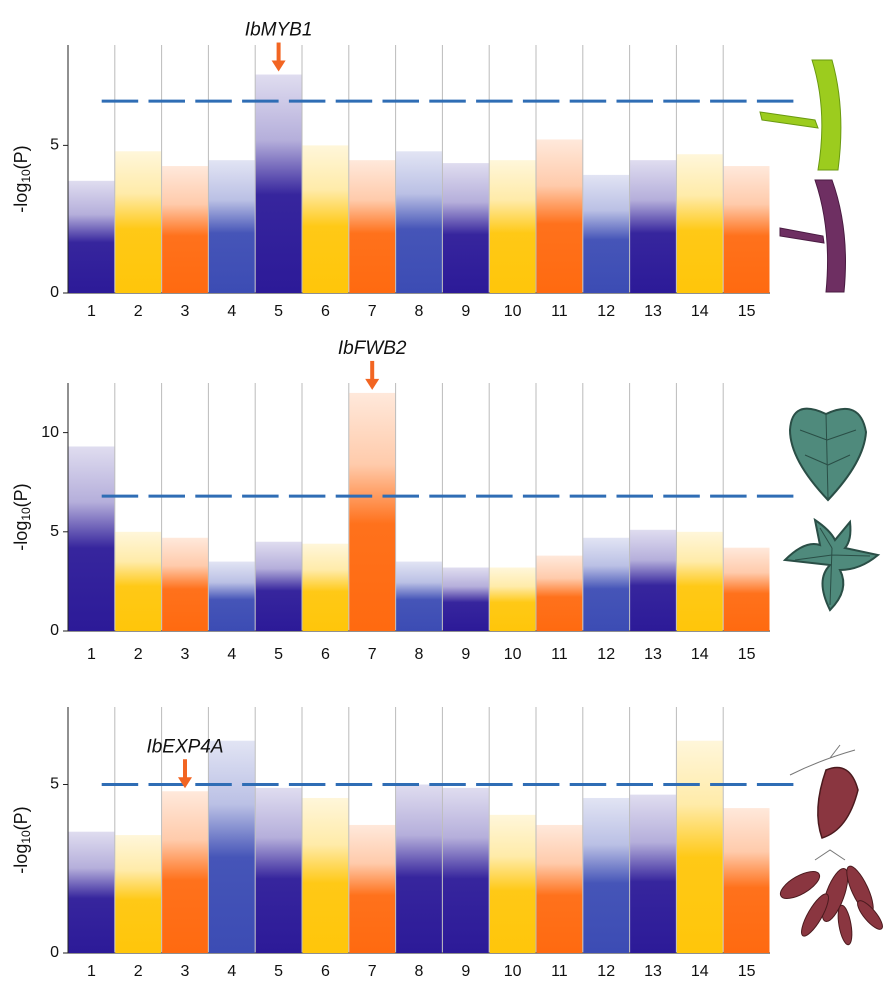  What do you see at coordinates (831, 897) in the screenshot?
I see `root-cluster` at bounding box center [831, 897].